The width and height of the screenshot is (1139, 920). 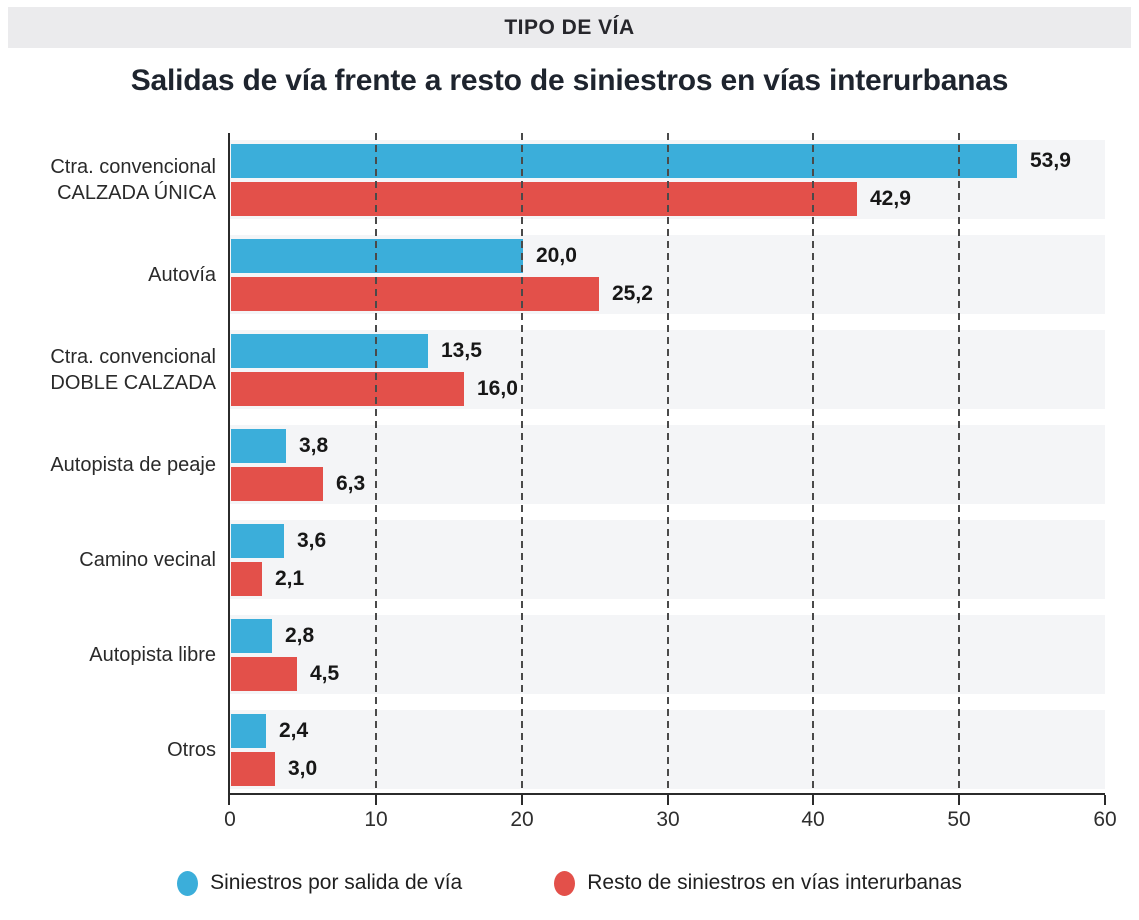 What do you see at coordinates (182, 274) in the screenshot?
I see `category-label-line: Autovía` at bounding box center [182, 274].